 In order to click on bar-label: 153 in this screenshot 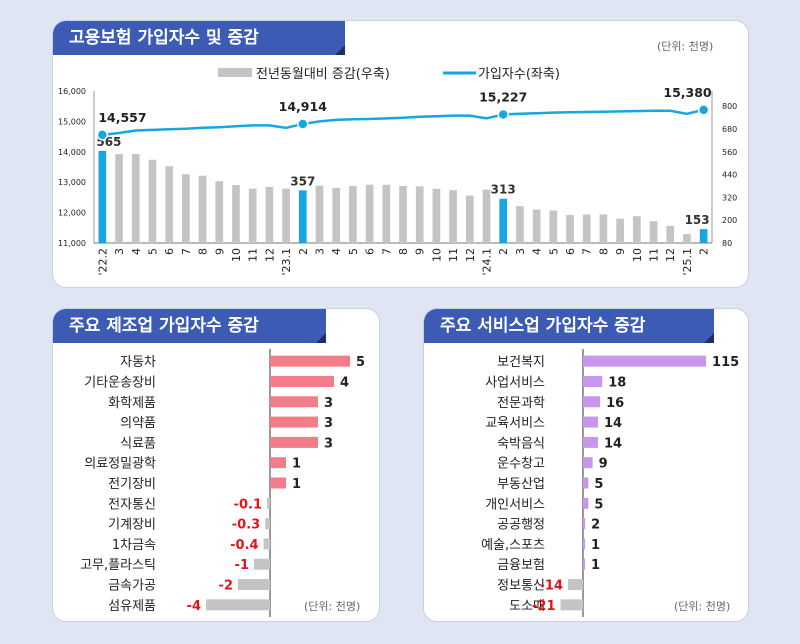, I will do `click(697, 220)`.